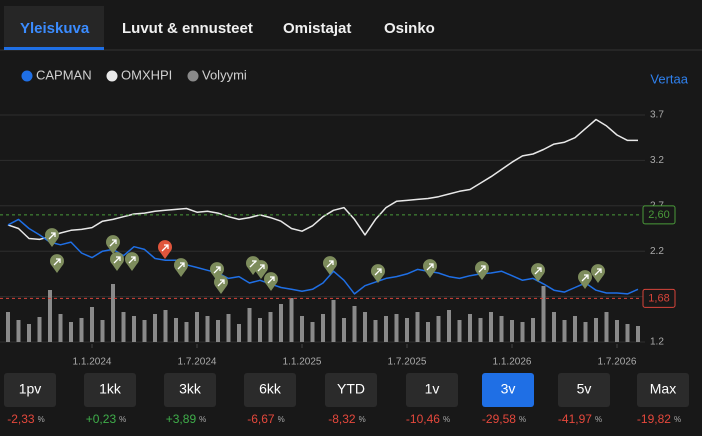 This screenshot has width=702, height=436. I want to click on period-change: +0,23%, so click(106, 419).